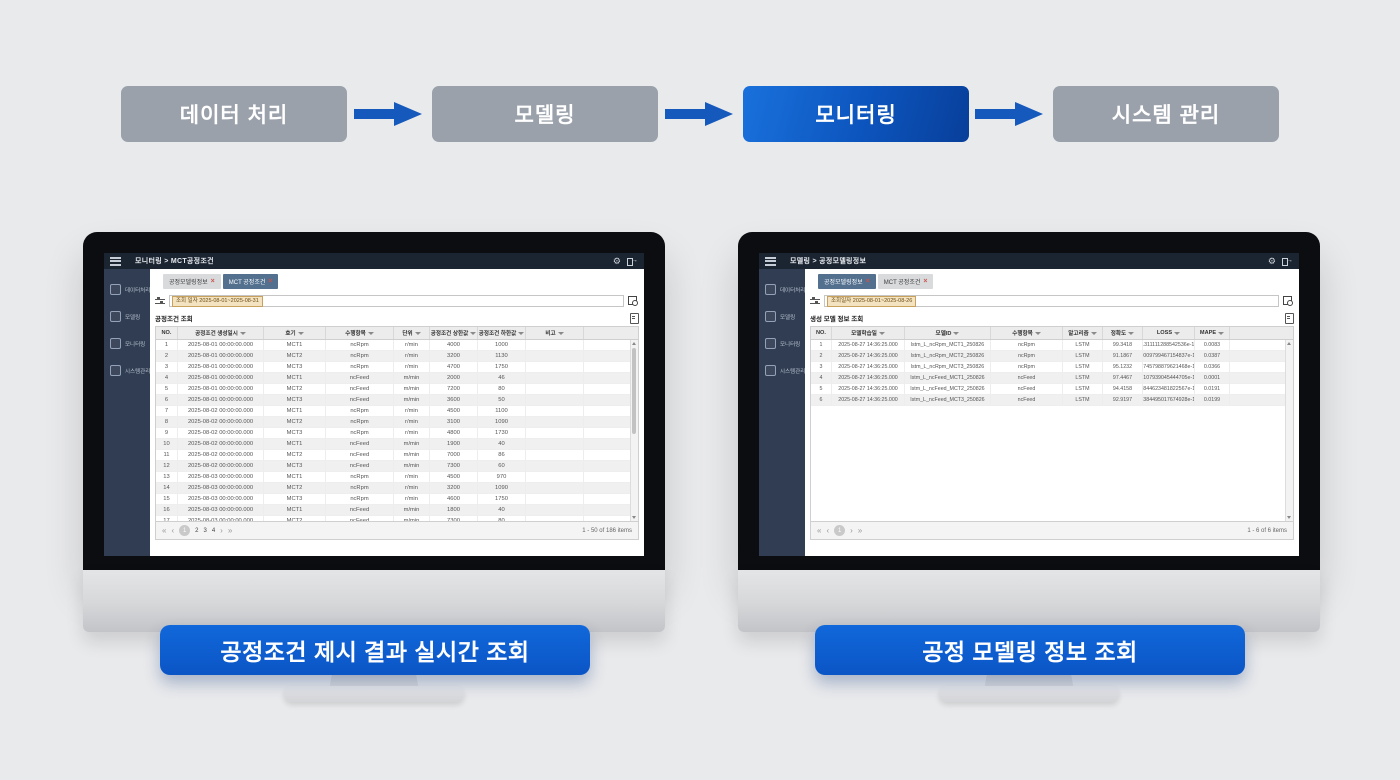  I want to click on tab-inactive: MCT 공정조건 ×, so click(905, 281).